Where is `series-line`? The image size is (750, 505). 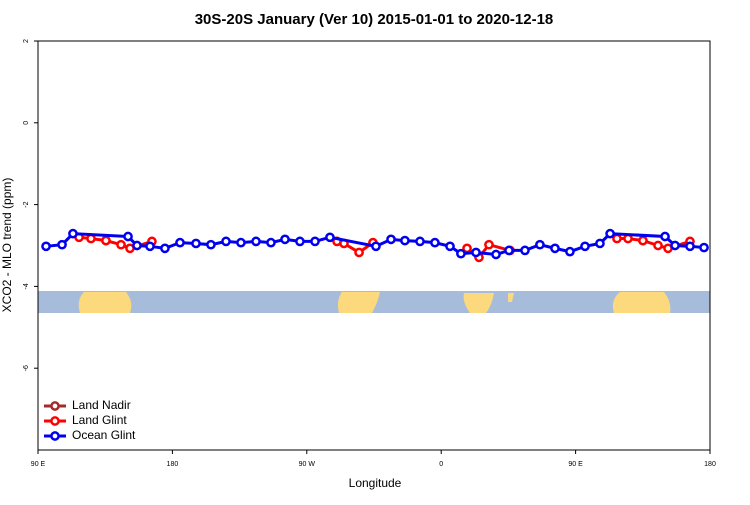 series-line is located at coordinates (384, 247).